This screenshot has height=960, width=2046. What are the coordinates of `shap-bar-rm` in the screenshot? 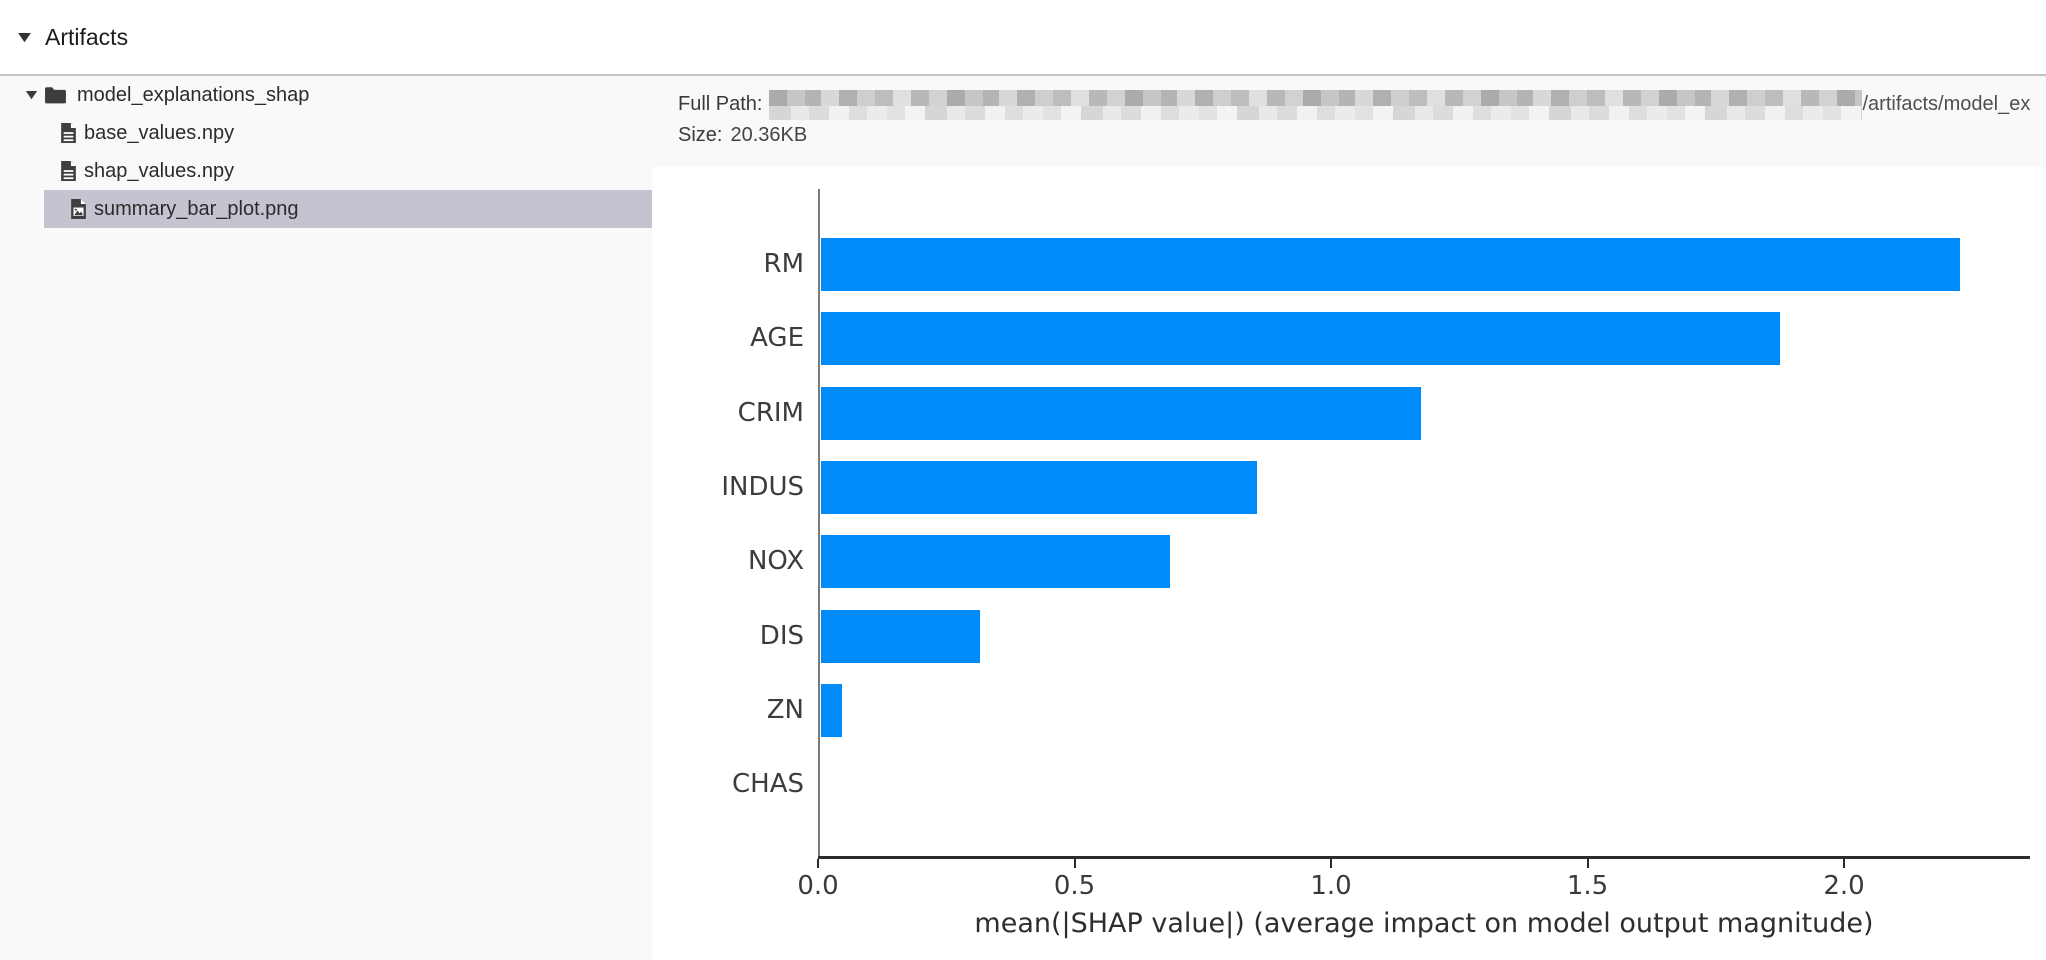 It's located at (1390, 264).